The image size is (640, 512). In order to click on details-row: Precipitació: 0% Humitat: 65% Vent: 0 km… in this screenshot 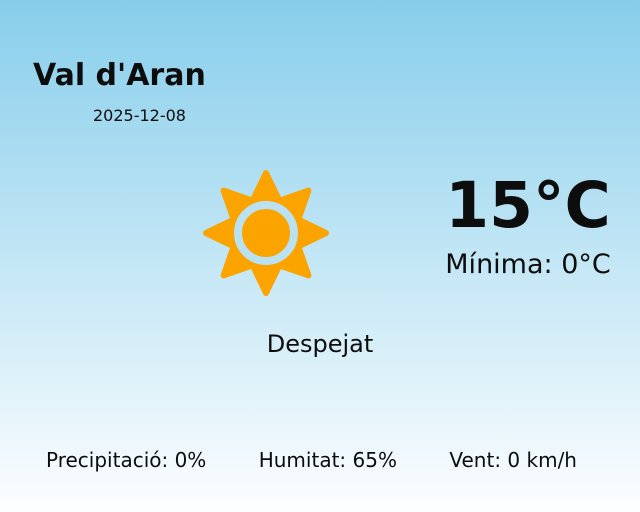, I will do `click(311, 460)`.